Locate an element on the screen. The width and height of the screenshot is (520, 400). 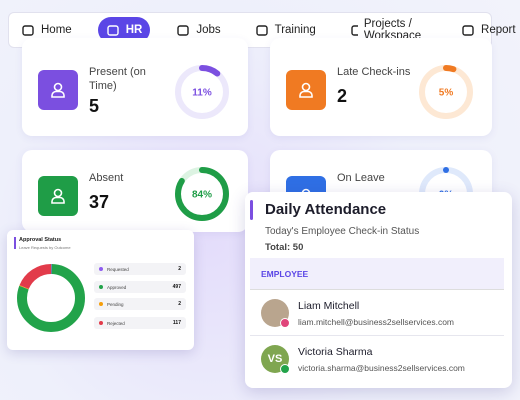
stat-card: Present (on Time) 5 11% is located at coordinates (135, 87).